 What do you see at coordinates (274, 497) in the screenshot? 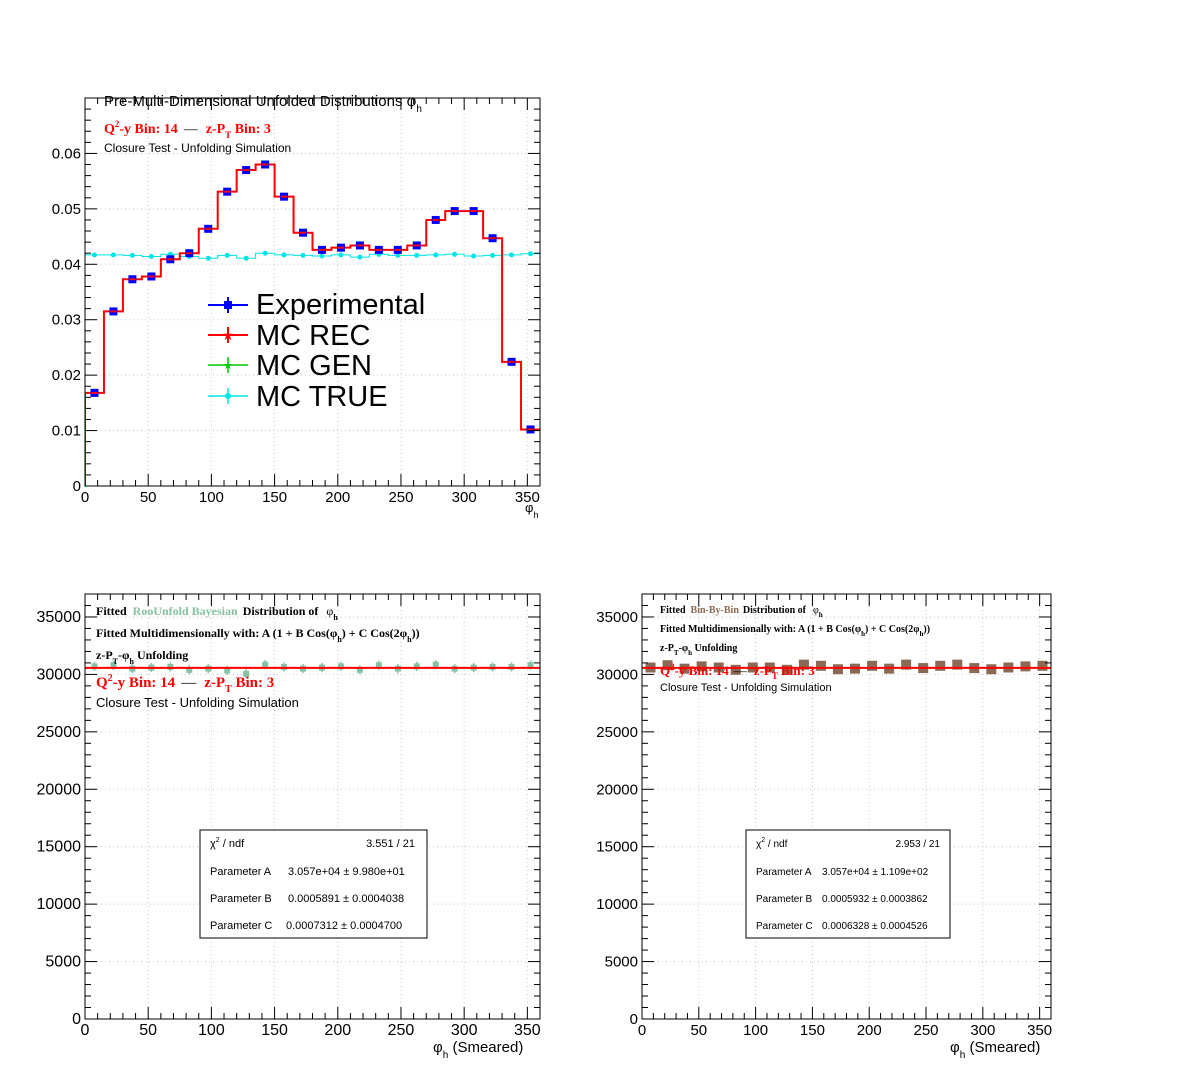
I see `top-x-tick-label: 150` at bounding box center [274, 497].